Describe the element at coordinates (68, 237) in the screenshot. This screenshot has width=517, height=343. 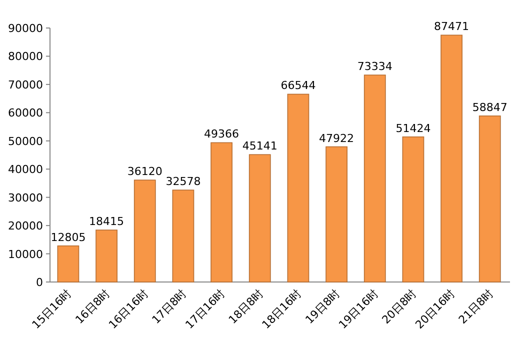
I see `data-label: 12805` at that location.